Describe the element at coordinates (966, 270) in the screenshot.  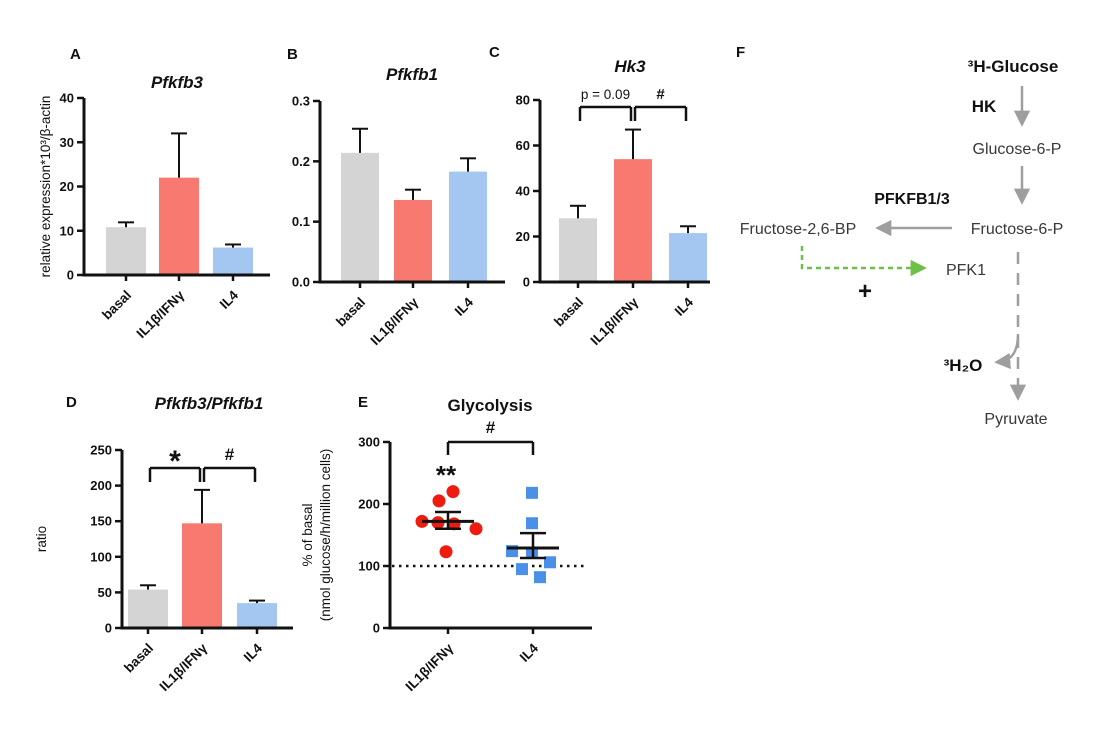
I see `node-pfk1: PFK1` at that location.